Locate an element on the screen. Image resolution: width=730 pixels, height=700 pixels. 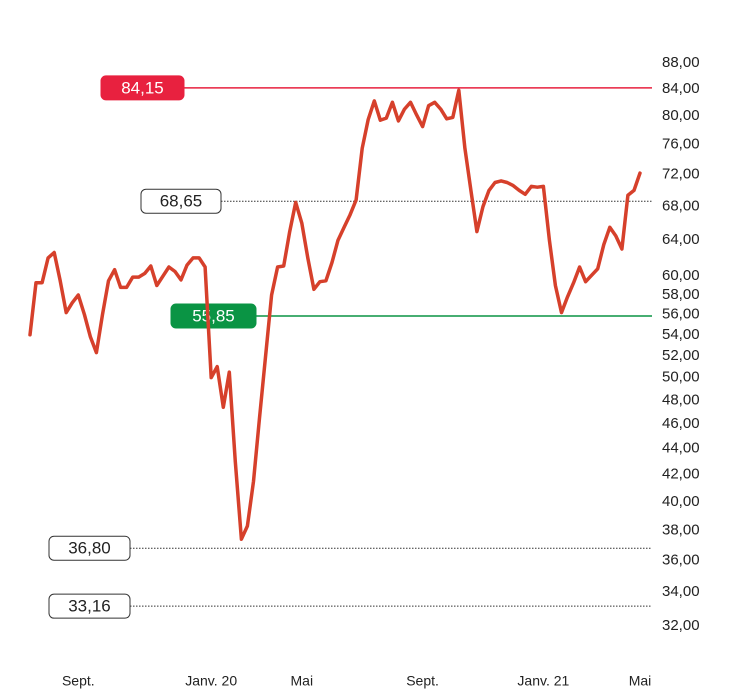
y-tick-label: 34,00 is located at coordinates (681, 591).